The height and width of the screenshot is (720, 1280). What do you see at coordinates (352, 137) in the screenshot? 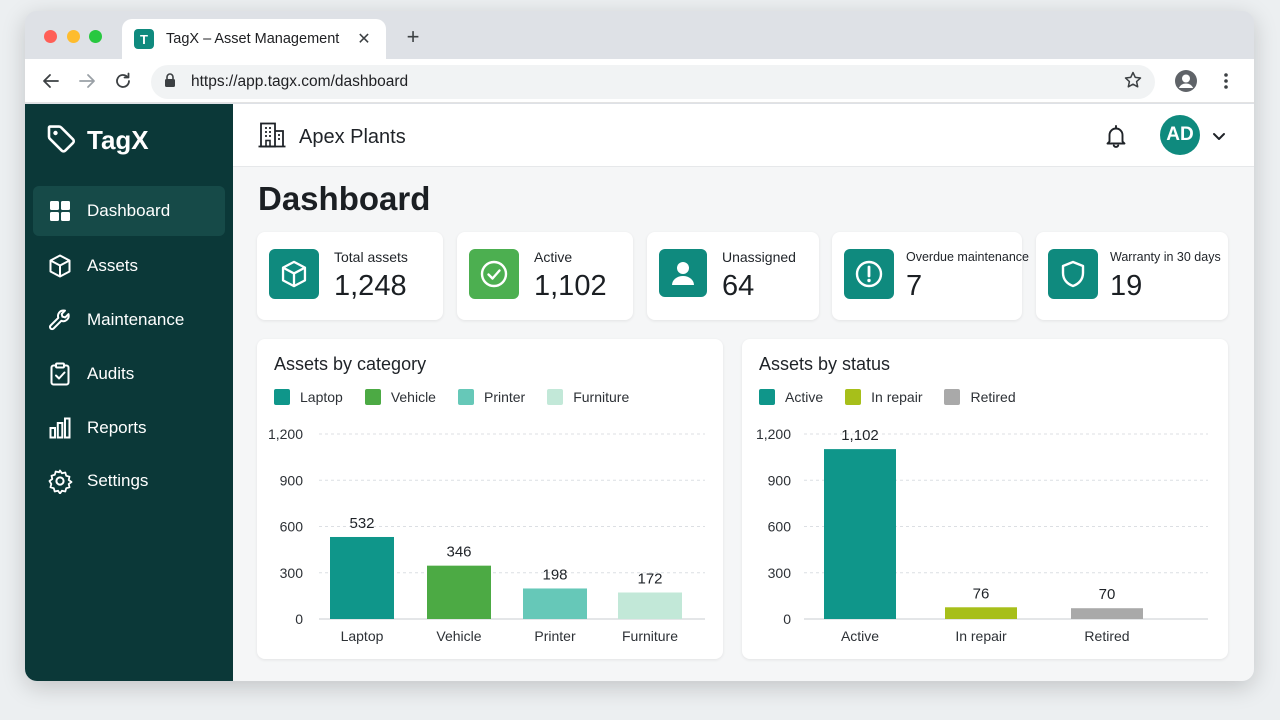
I see `org-name: Apex Plants` at bounding box center [352, 137].